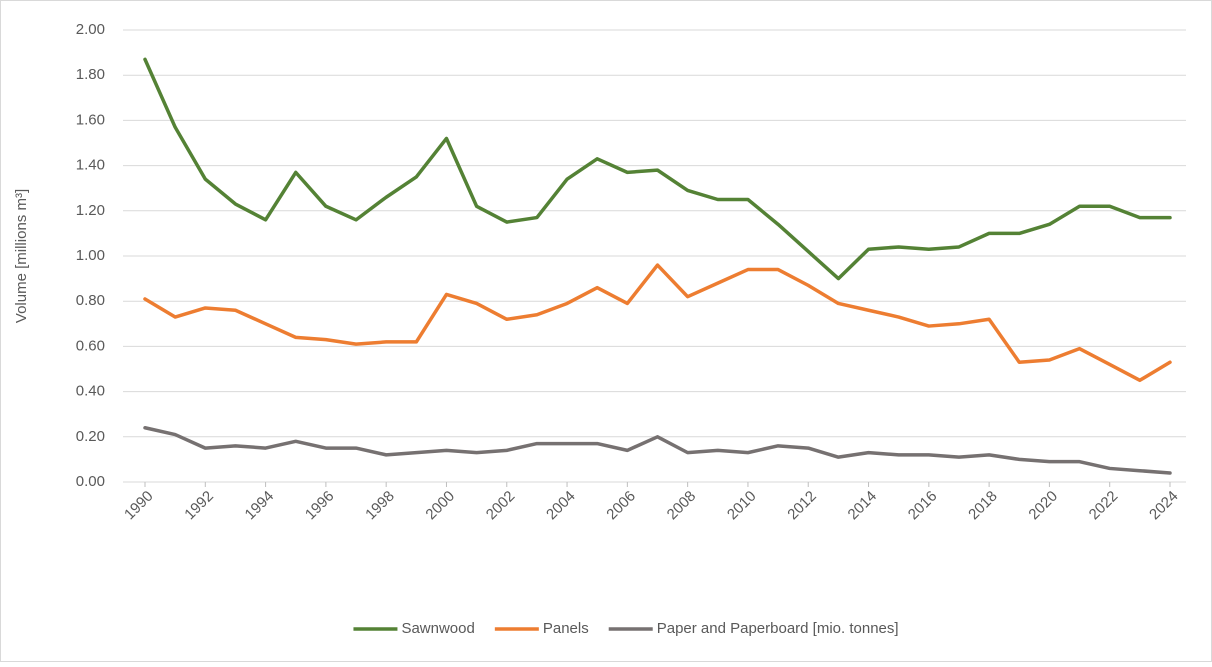  What do you see at coordinates (778, 628) in the screenshot?
I see `legend-label: Paper and Paperboard [mio. tonnes]` at bounding box center [778, 628].